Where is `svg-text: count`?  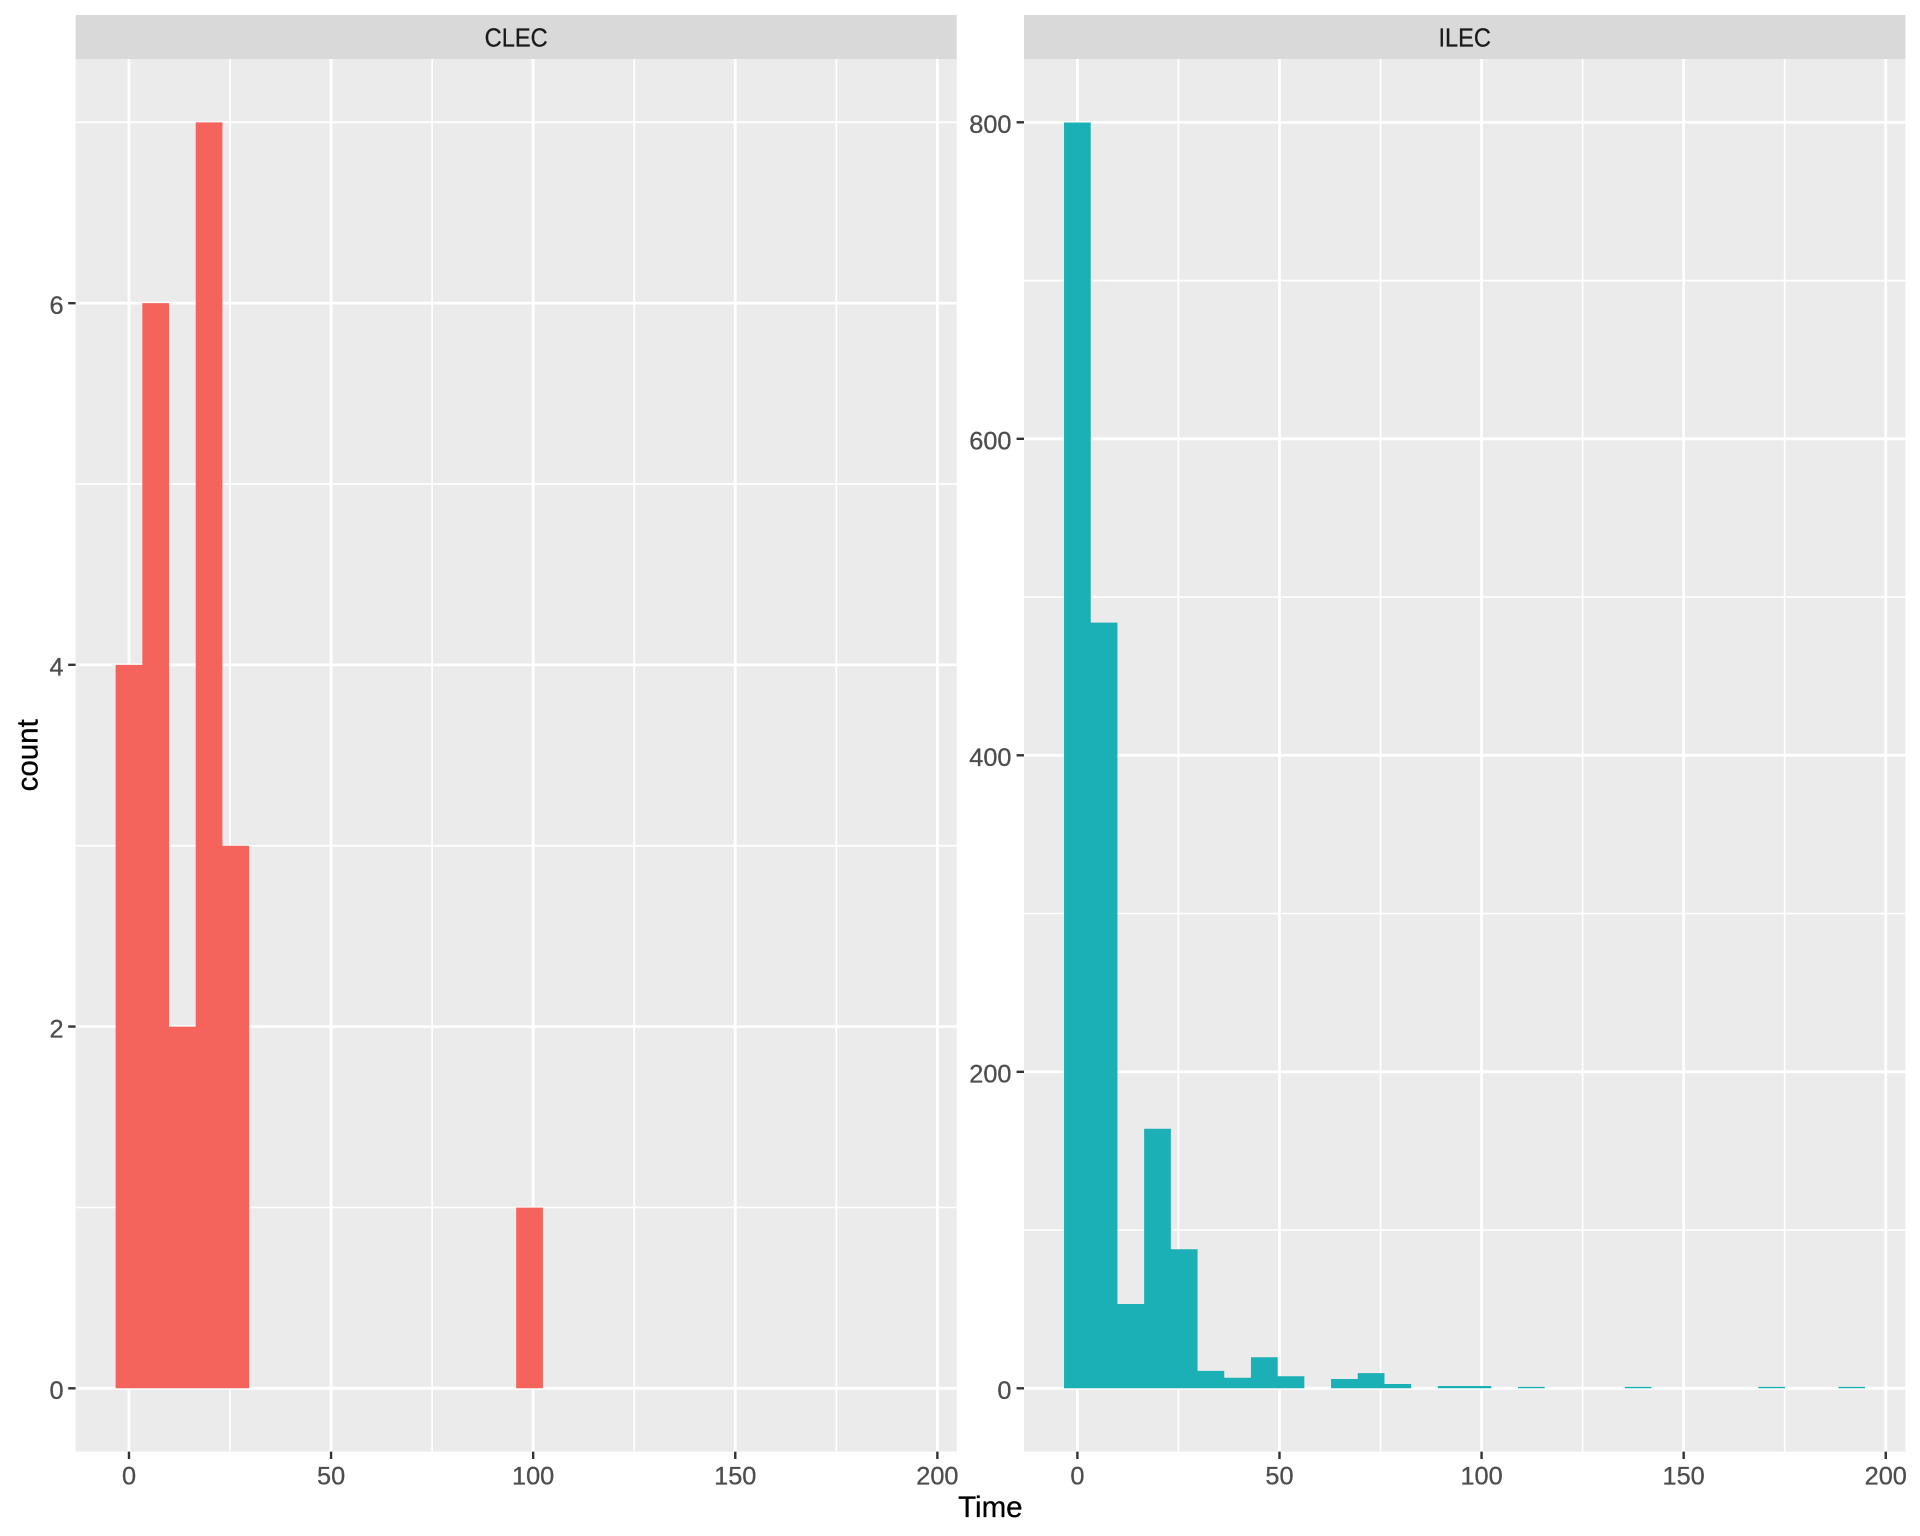 svg-text: count is located at coordinates (28, 755).